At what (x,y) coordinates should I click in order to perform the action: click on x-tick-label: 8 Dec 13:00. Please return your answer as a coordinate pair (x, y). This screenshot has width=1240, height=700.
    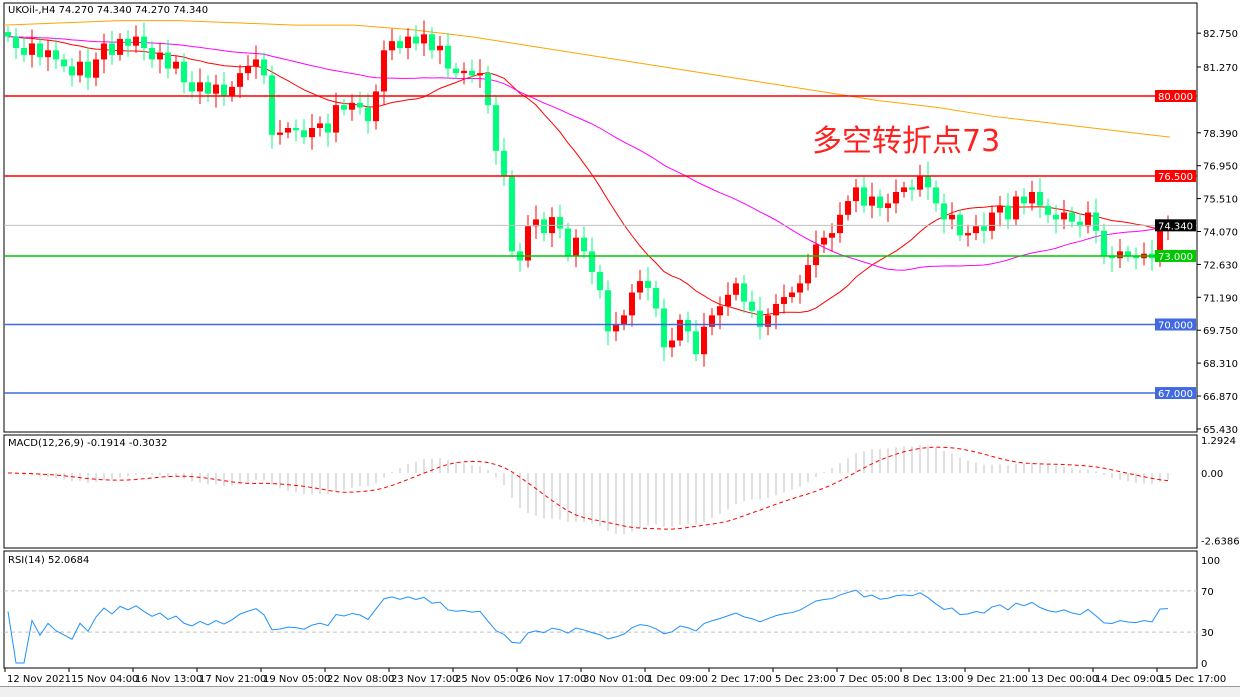
    Looking at the image, I should click on (933, 679).